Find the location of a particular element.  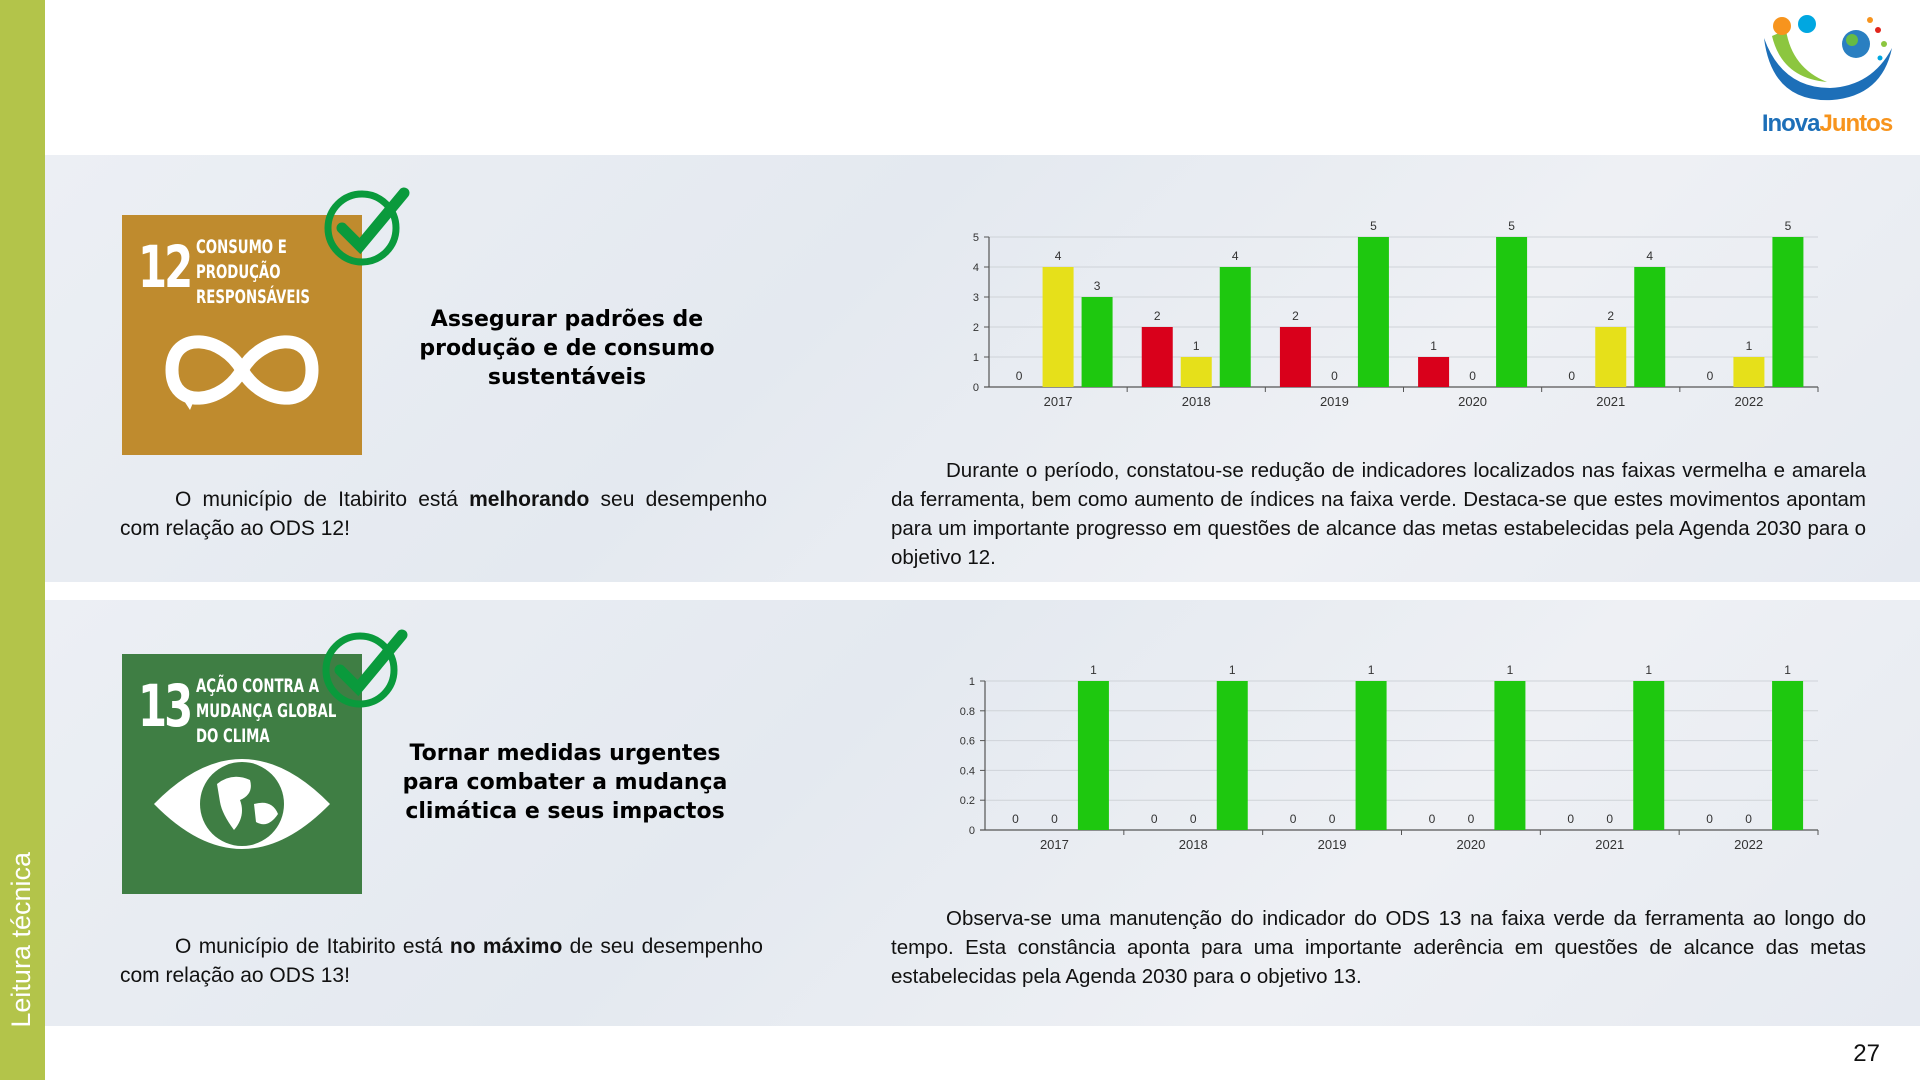

sdg-title-line: PRODUÇÃO is located at coordinates (238, 272).